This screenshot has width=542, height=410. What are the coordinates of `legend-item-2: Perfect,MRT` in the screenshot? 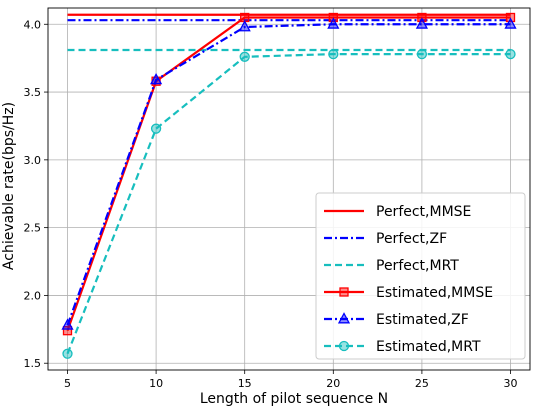 It's located at (391, 266).